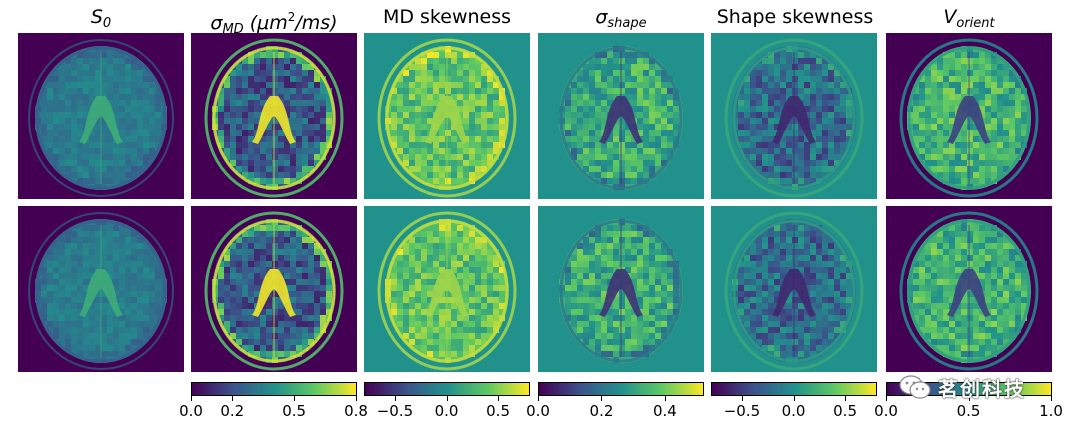 Image resolution: width=1080 pixels, height=435 pixels. What do you see at coordinates (795, 17) in the screenshot?
I see `title-shape-skewness: Shape skewness` at bounding box center [795, 17].